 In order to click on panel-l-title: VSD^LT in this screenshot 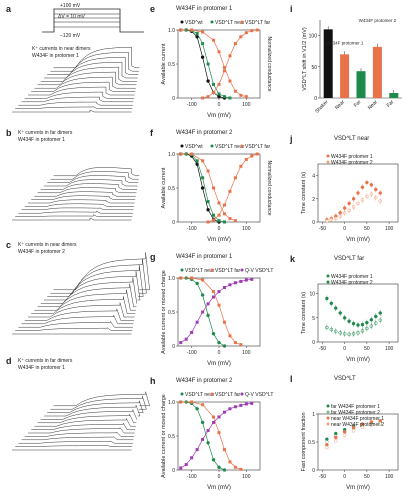, I will do `click(345, 379)`.